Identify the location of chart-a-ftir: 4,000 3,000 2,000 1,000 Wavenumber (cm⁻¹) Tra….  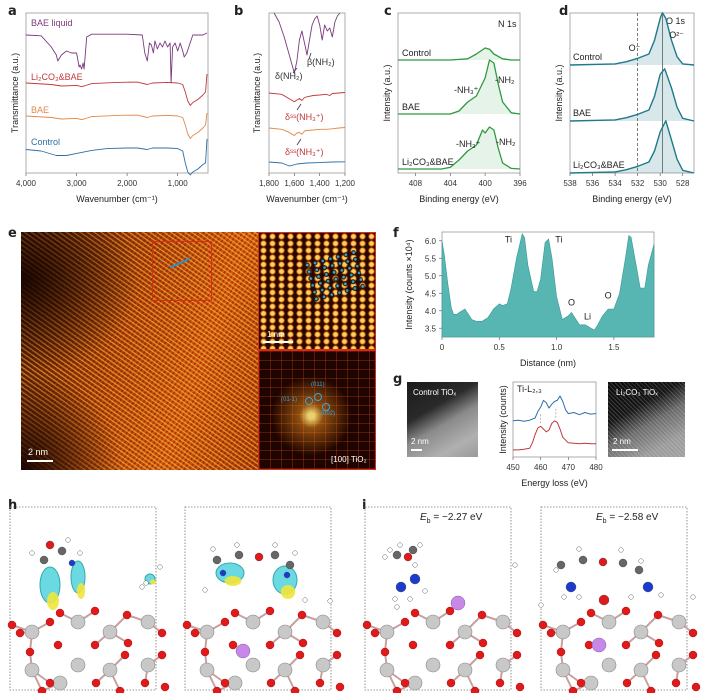
(109, 108).